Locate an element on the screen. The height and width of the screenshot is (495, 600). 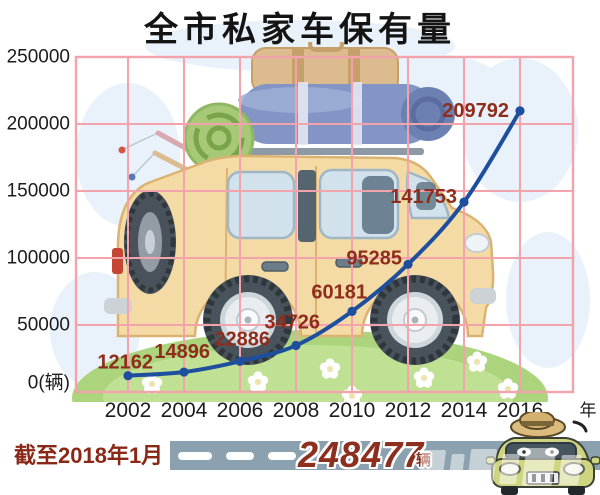
hat-icon is located at coordinates (538, 425).